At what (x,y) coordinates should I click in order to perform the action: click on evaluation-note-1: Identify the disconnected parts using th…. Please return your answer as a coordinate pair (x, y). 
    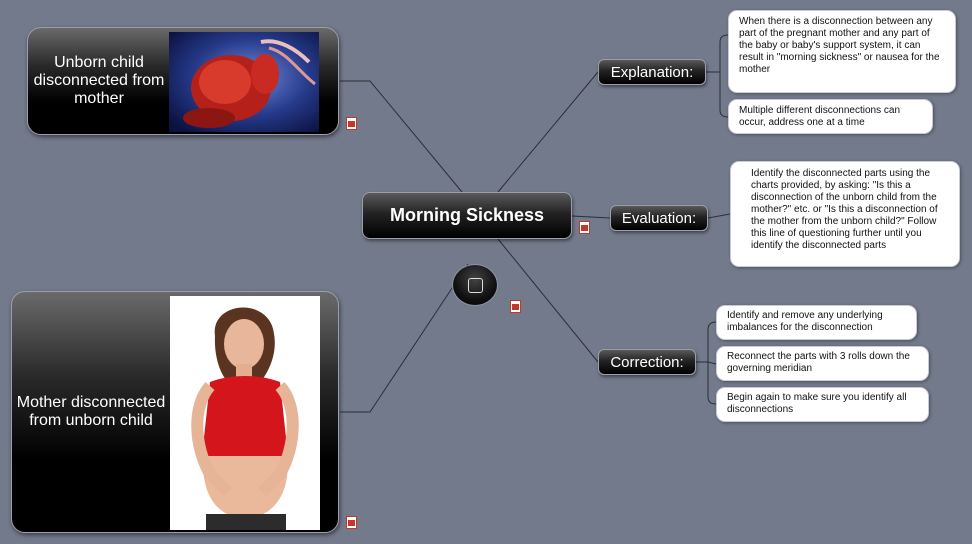
    Looking at the image, I should click on (845, 214).